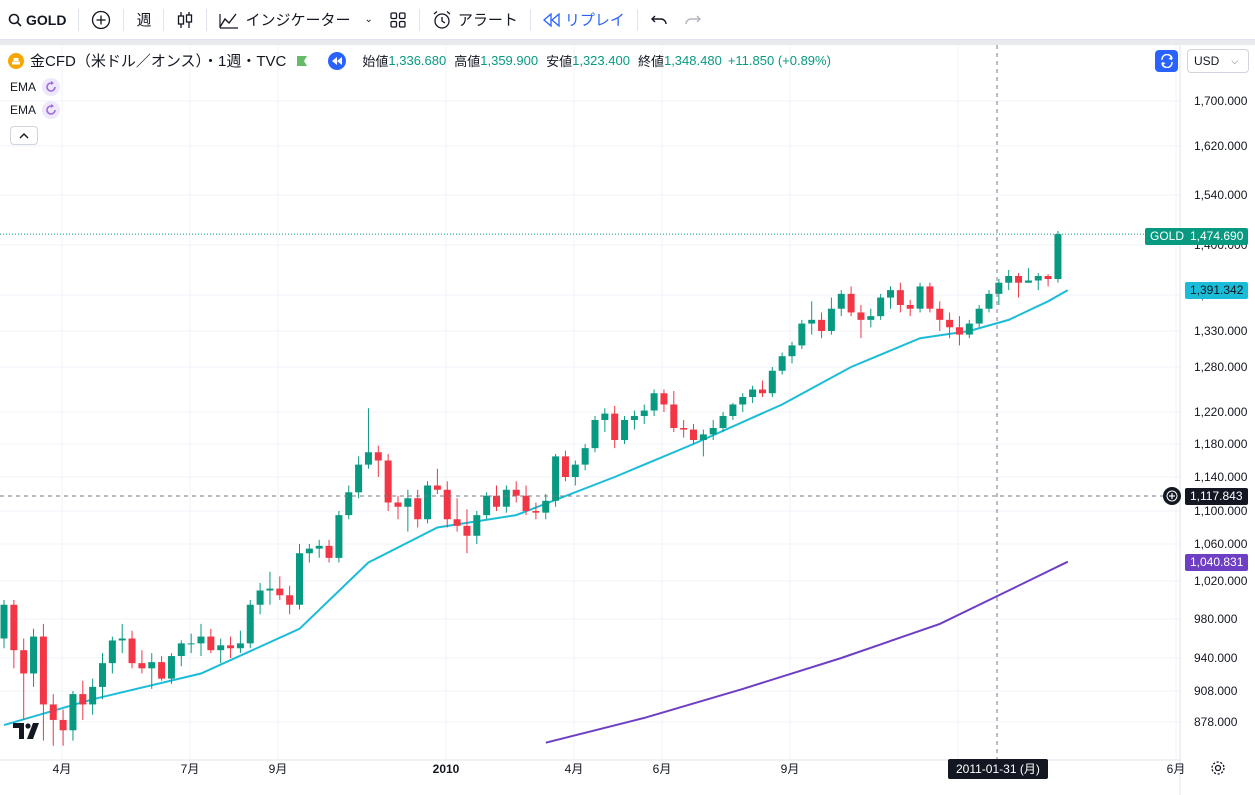 The image size is (1255, 795). I want to click on chart-settings-button, so click(1218, 768).